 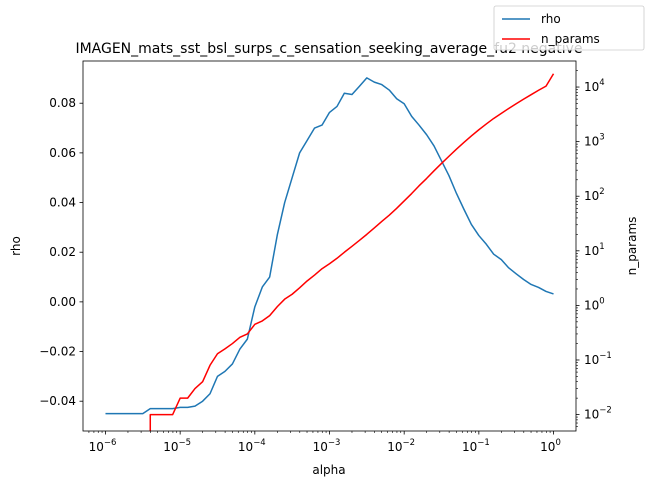 I want to click on y-tick-label: −0.04, so click(x=57, y=401).